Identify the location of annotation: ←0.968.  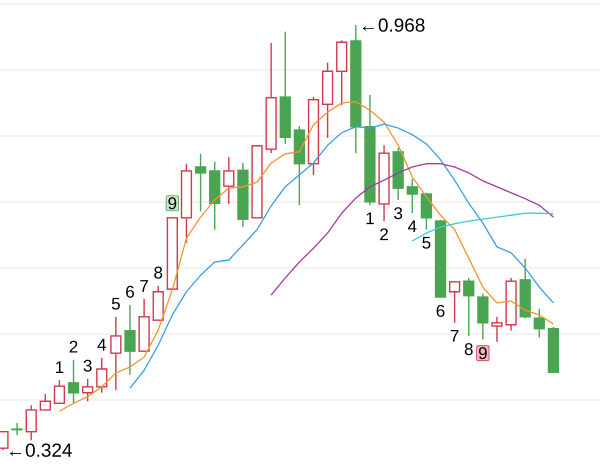
(393, 25).